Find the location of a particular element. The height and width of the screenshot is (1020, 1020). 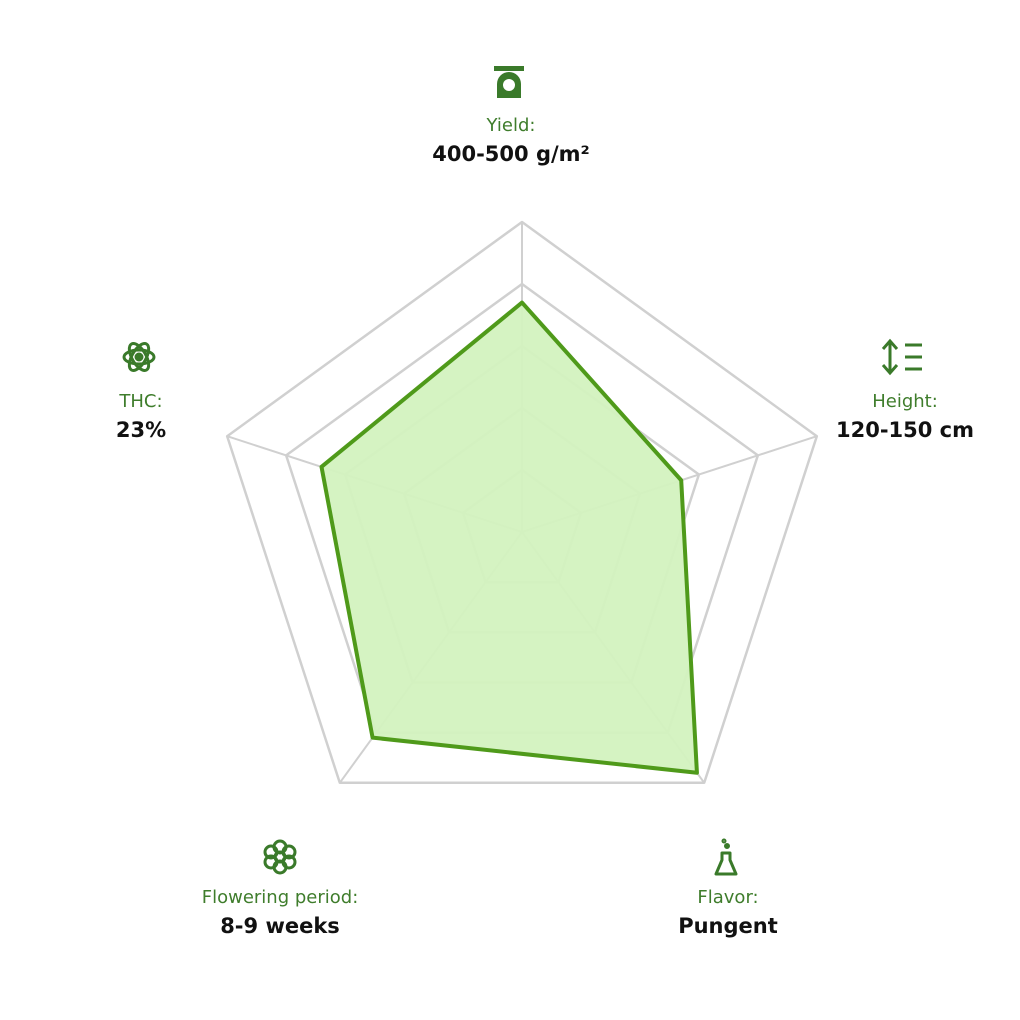

axis-label: Height: is located at coordinates (905, 401).